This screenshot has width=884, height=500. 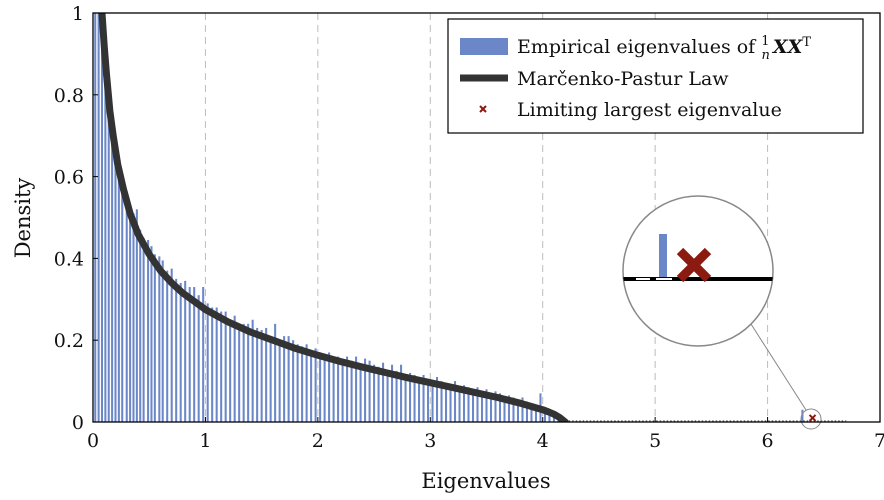 I want to click on x-axis-title: Eigenvalues, so click(x=485, y=481).